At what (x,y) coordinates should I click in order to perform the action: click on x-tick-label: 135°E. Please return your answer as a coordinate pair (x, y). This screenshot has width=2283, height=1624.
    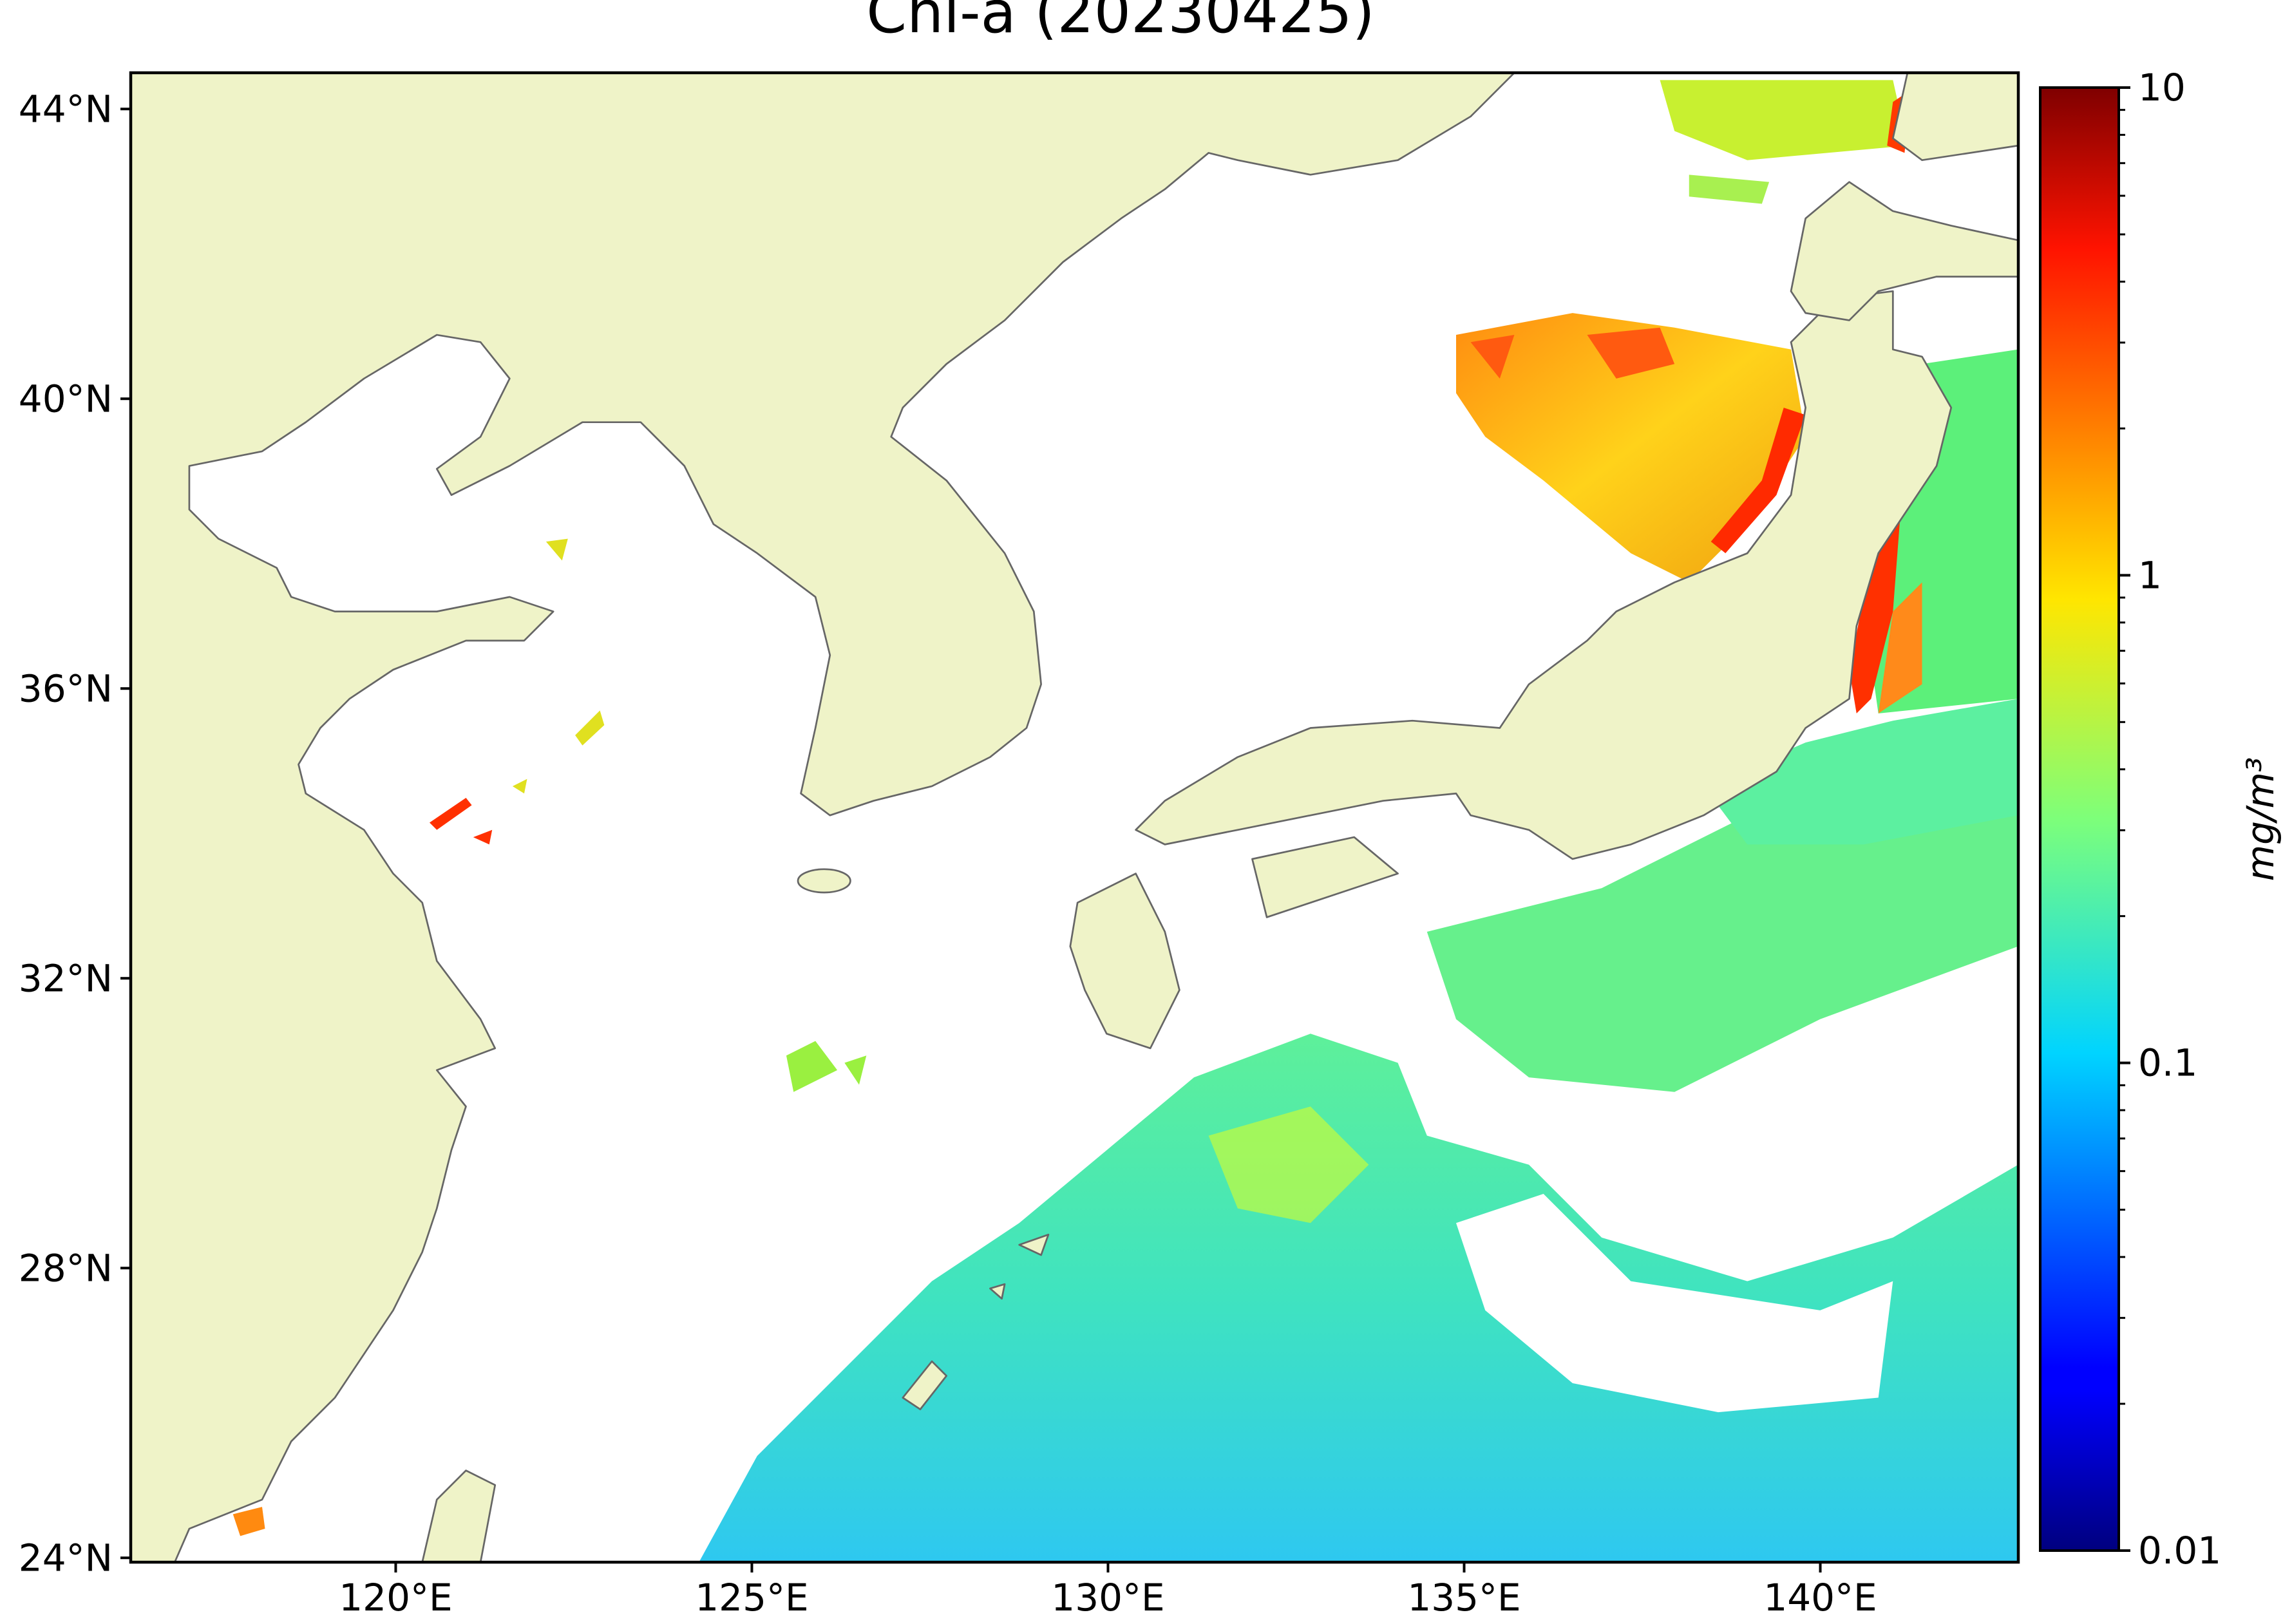
    Looking at the image, I should click on (1463, 1598).